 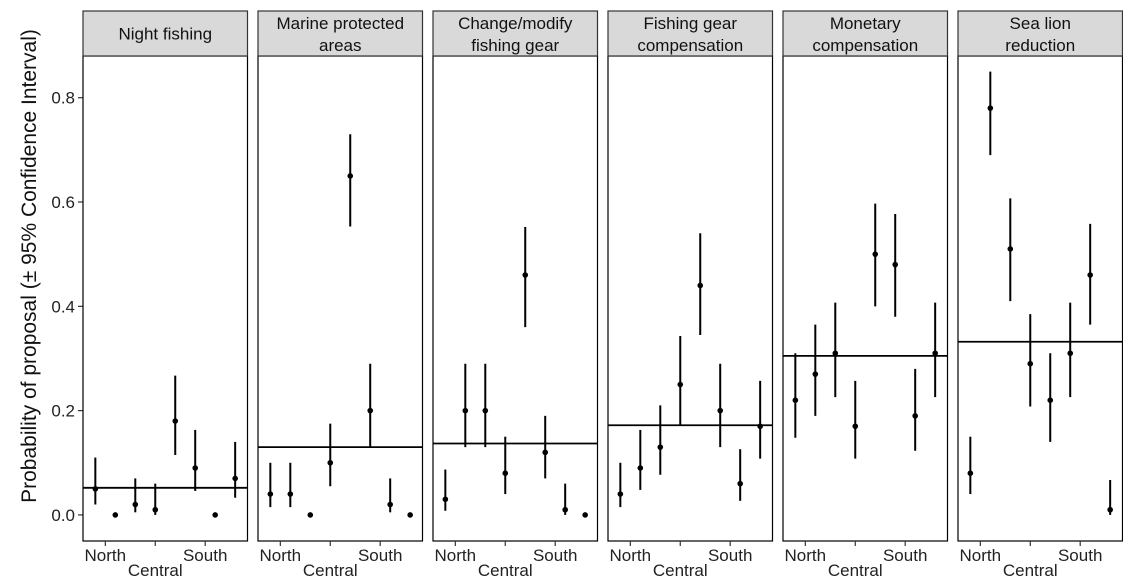 I want to click on y-tick-label: 0.6, so click(x=63, y=202).